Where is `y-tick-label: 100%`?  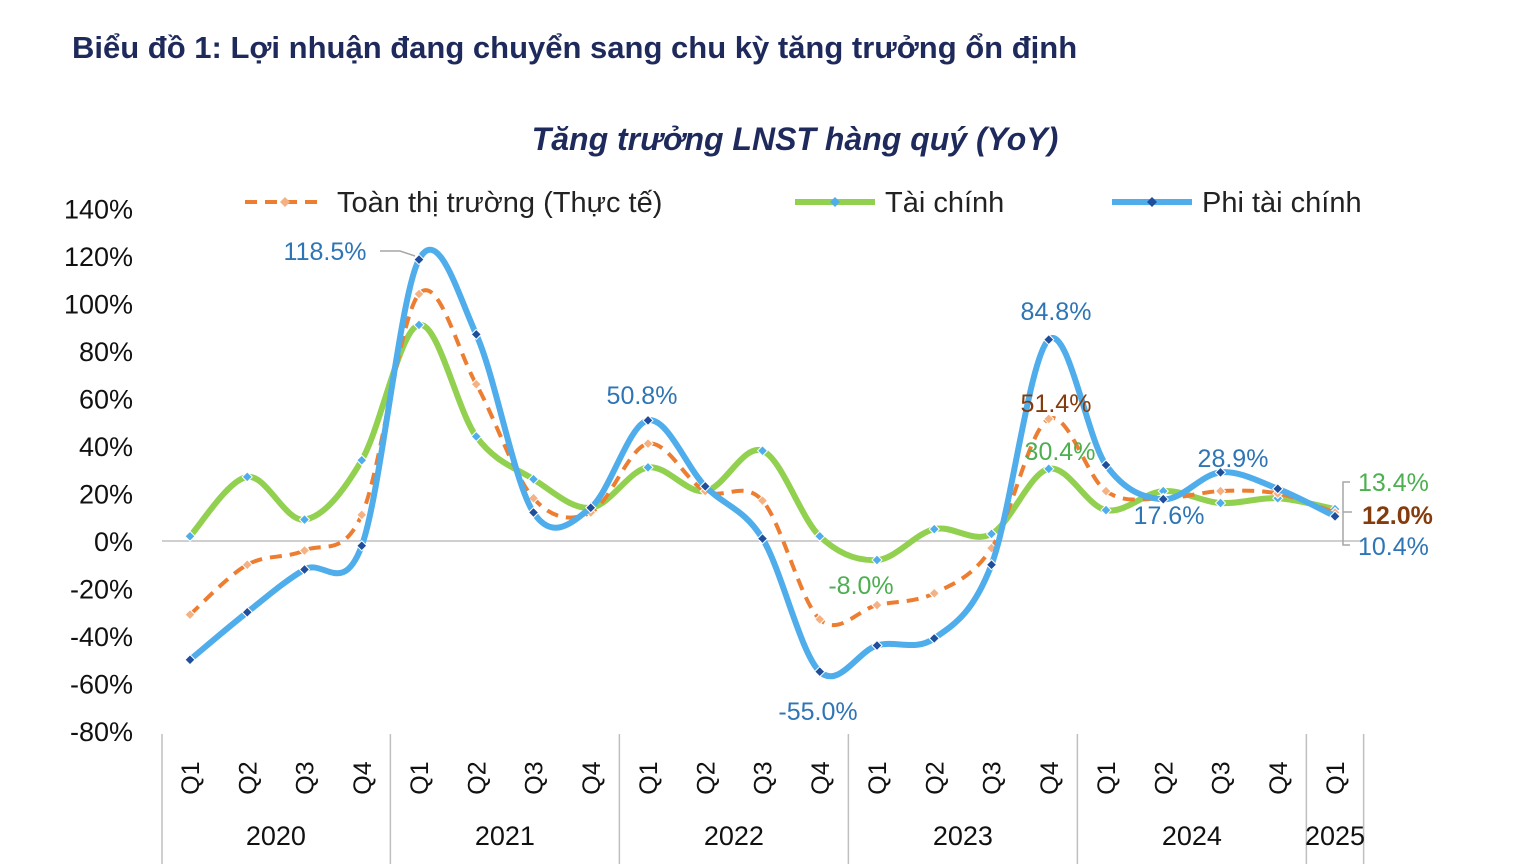 y-tick-label: 100% is located at coordinates (98, 305).